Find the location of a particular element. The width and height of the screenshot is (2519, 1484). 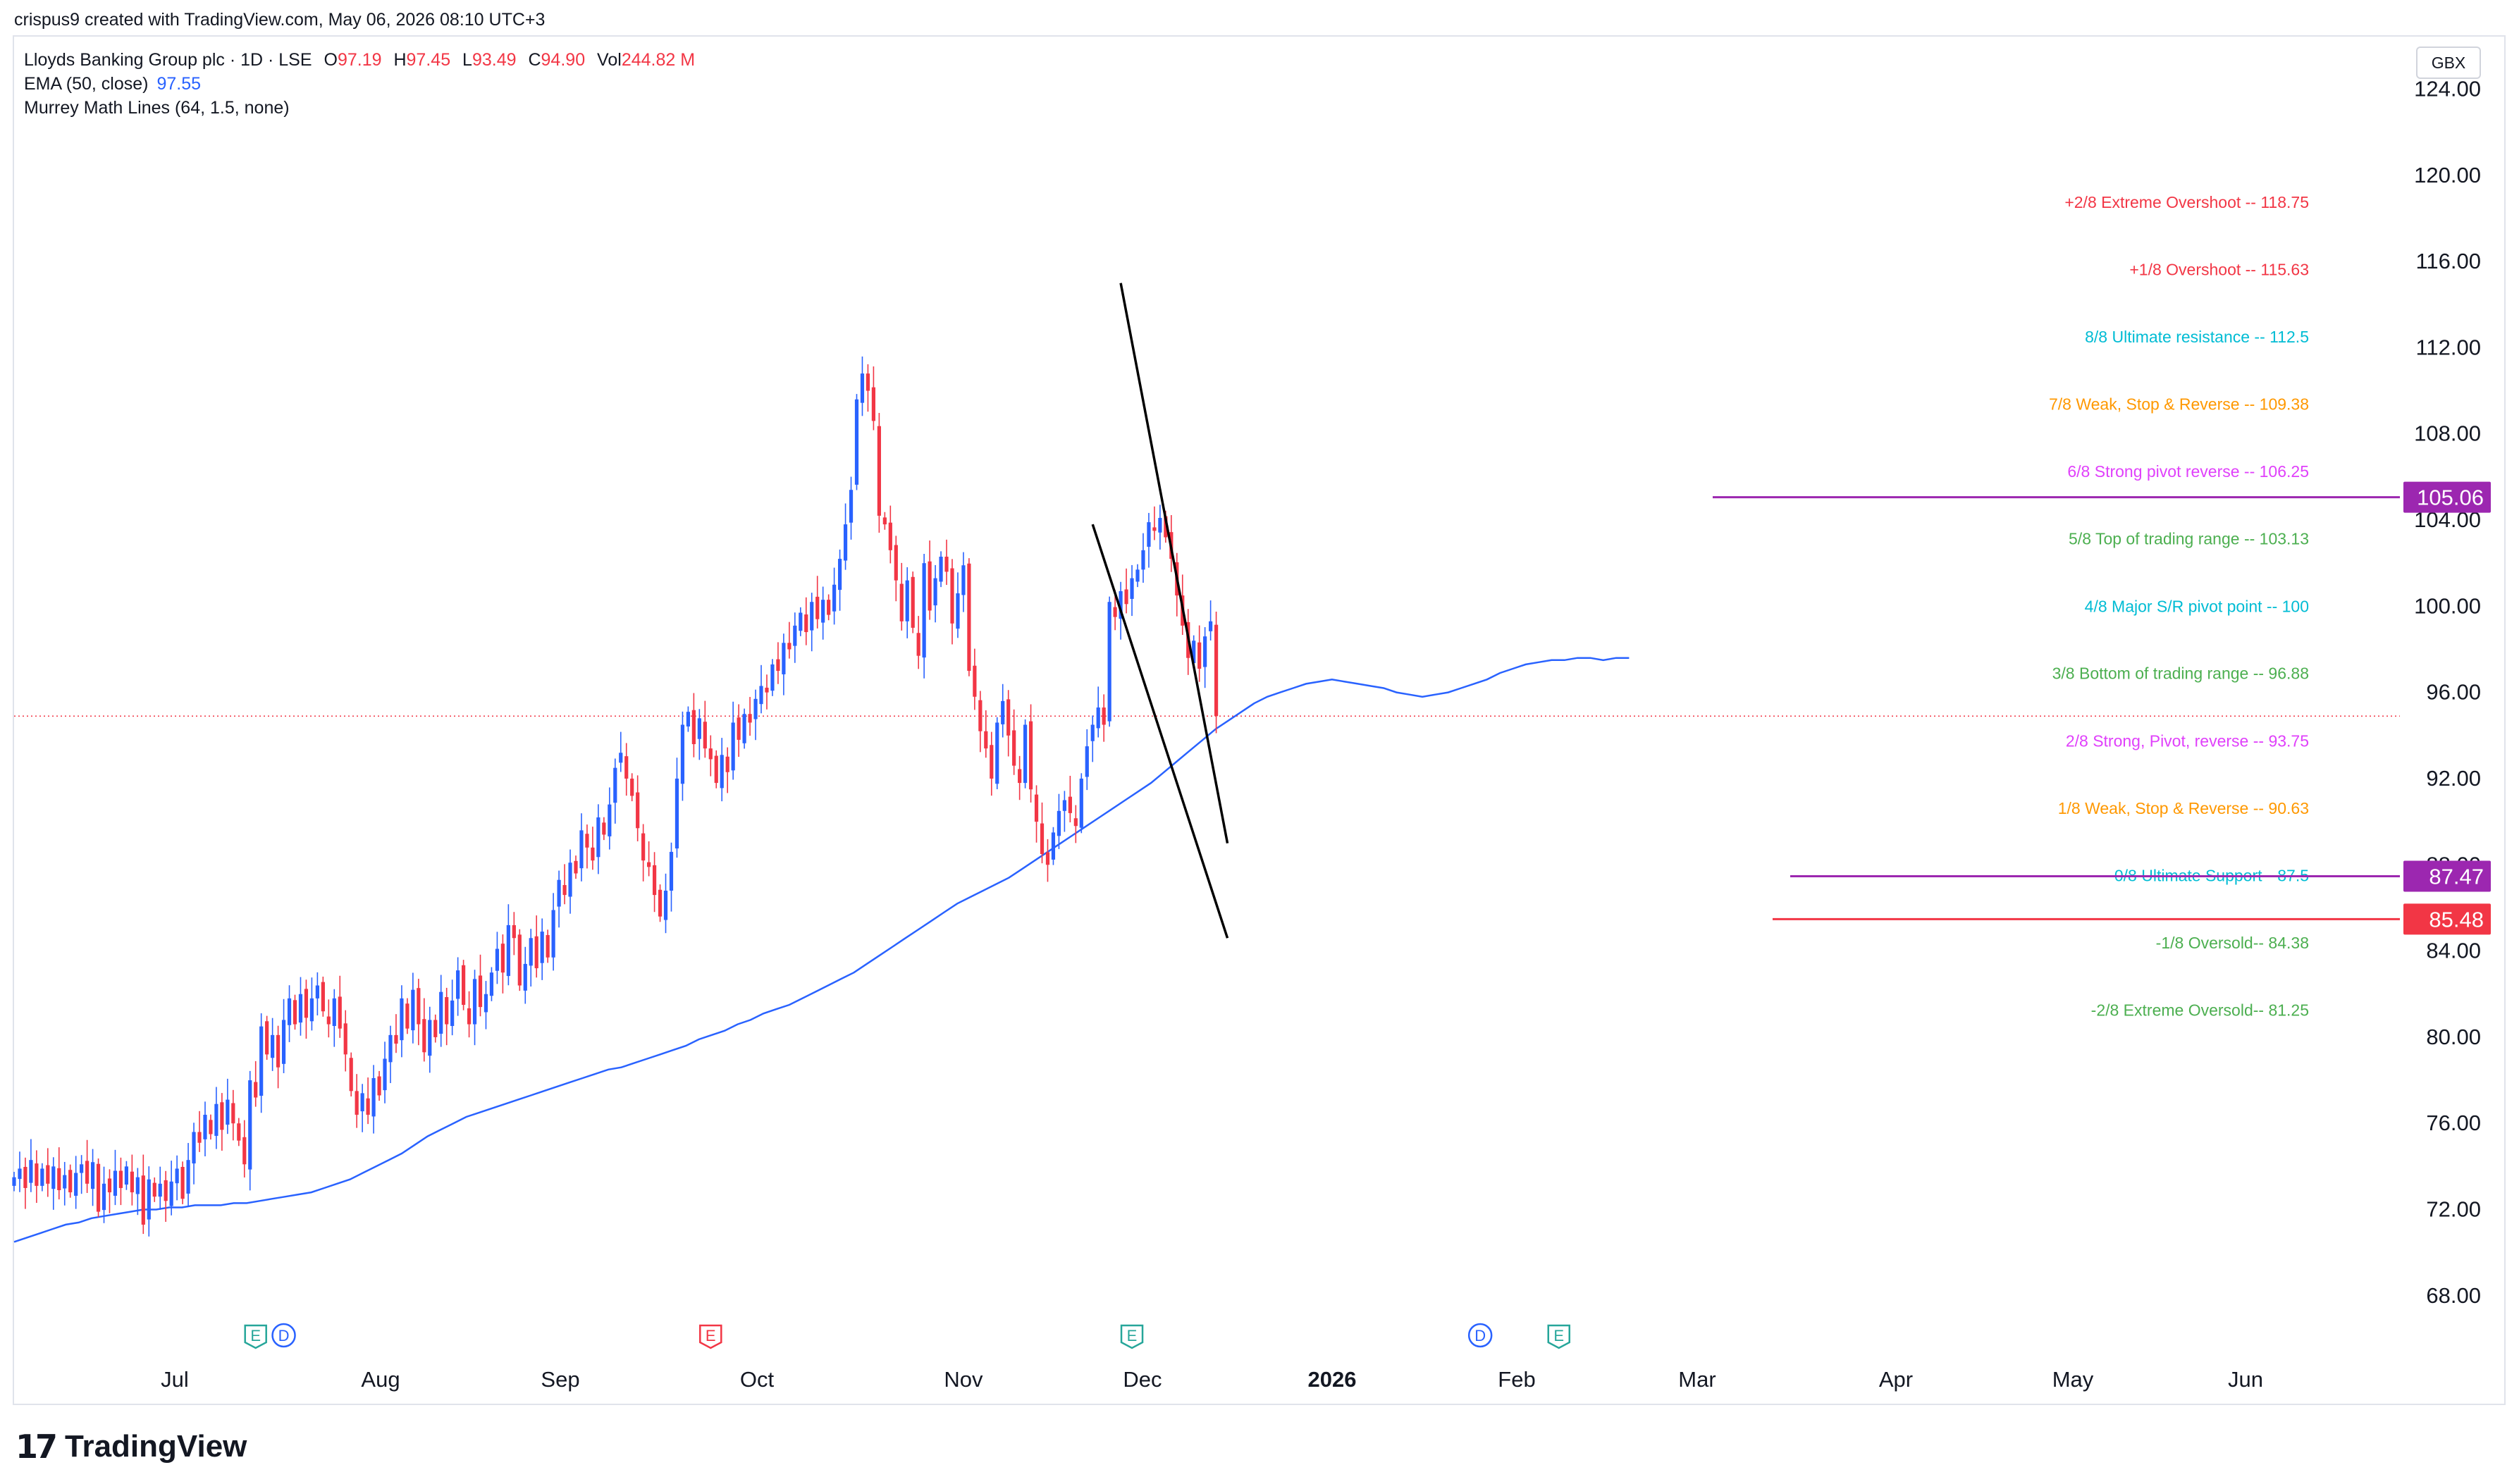

volume-label: Vol is located at coordinates (609, 60).